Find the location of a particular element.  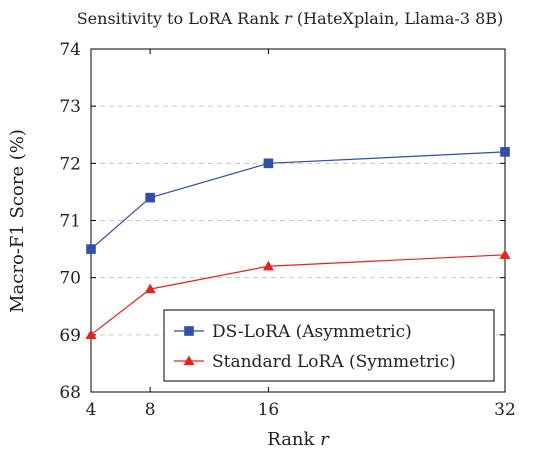

y-tick-label: 70 is located at coordinates (70, 279).